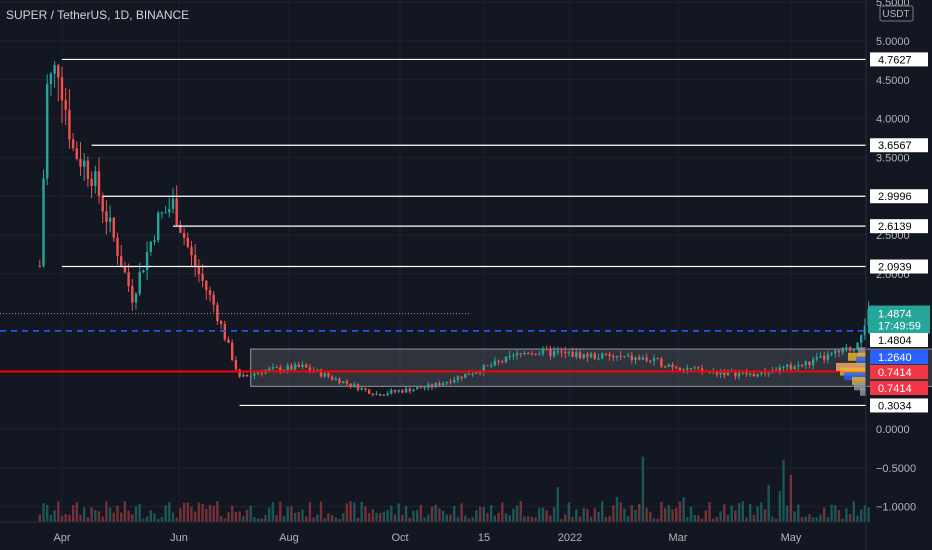 This screenshot has width=932, height=550. What do you see at coordinates (570, 538) in the screenshot?
I see `time-tick-label: 2022` at bounding box center [570, 538].